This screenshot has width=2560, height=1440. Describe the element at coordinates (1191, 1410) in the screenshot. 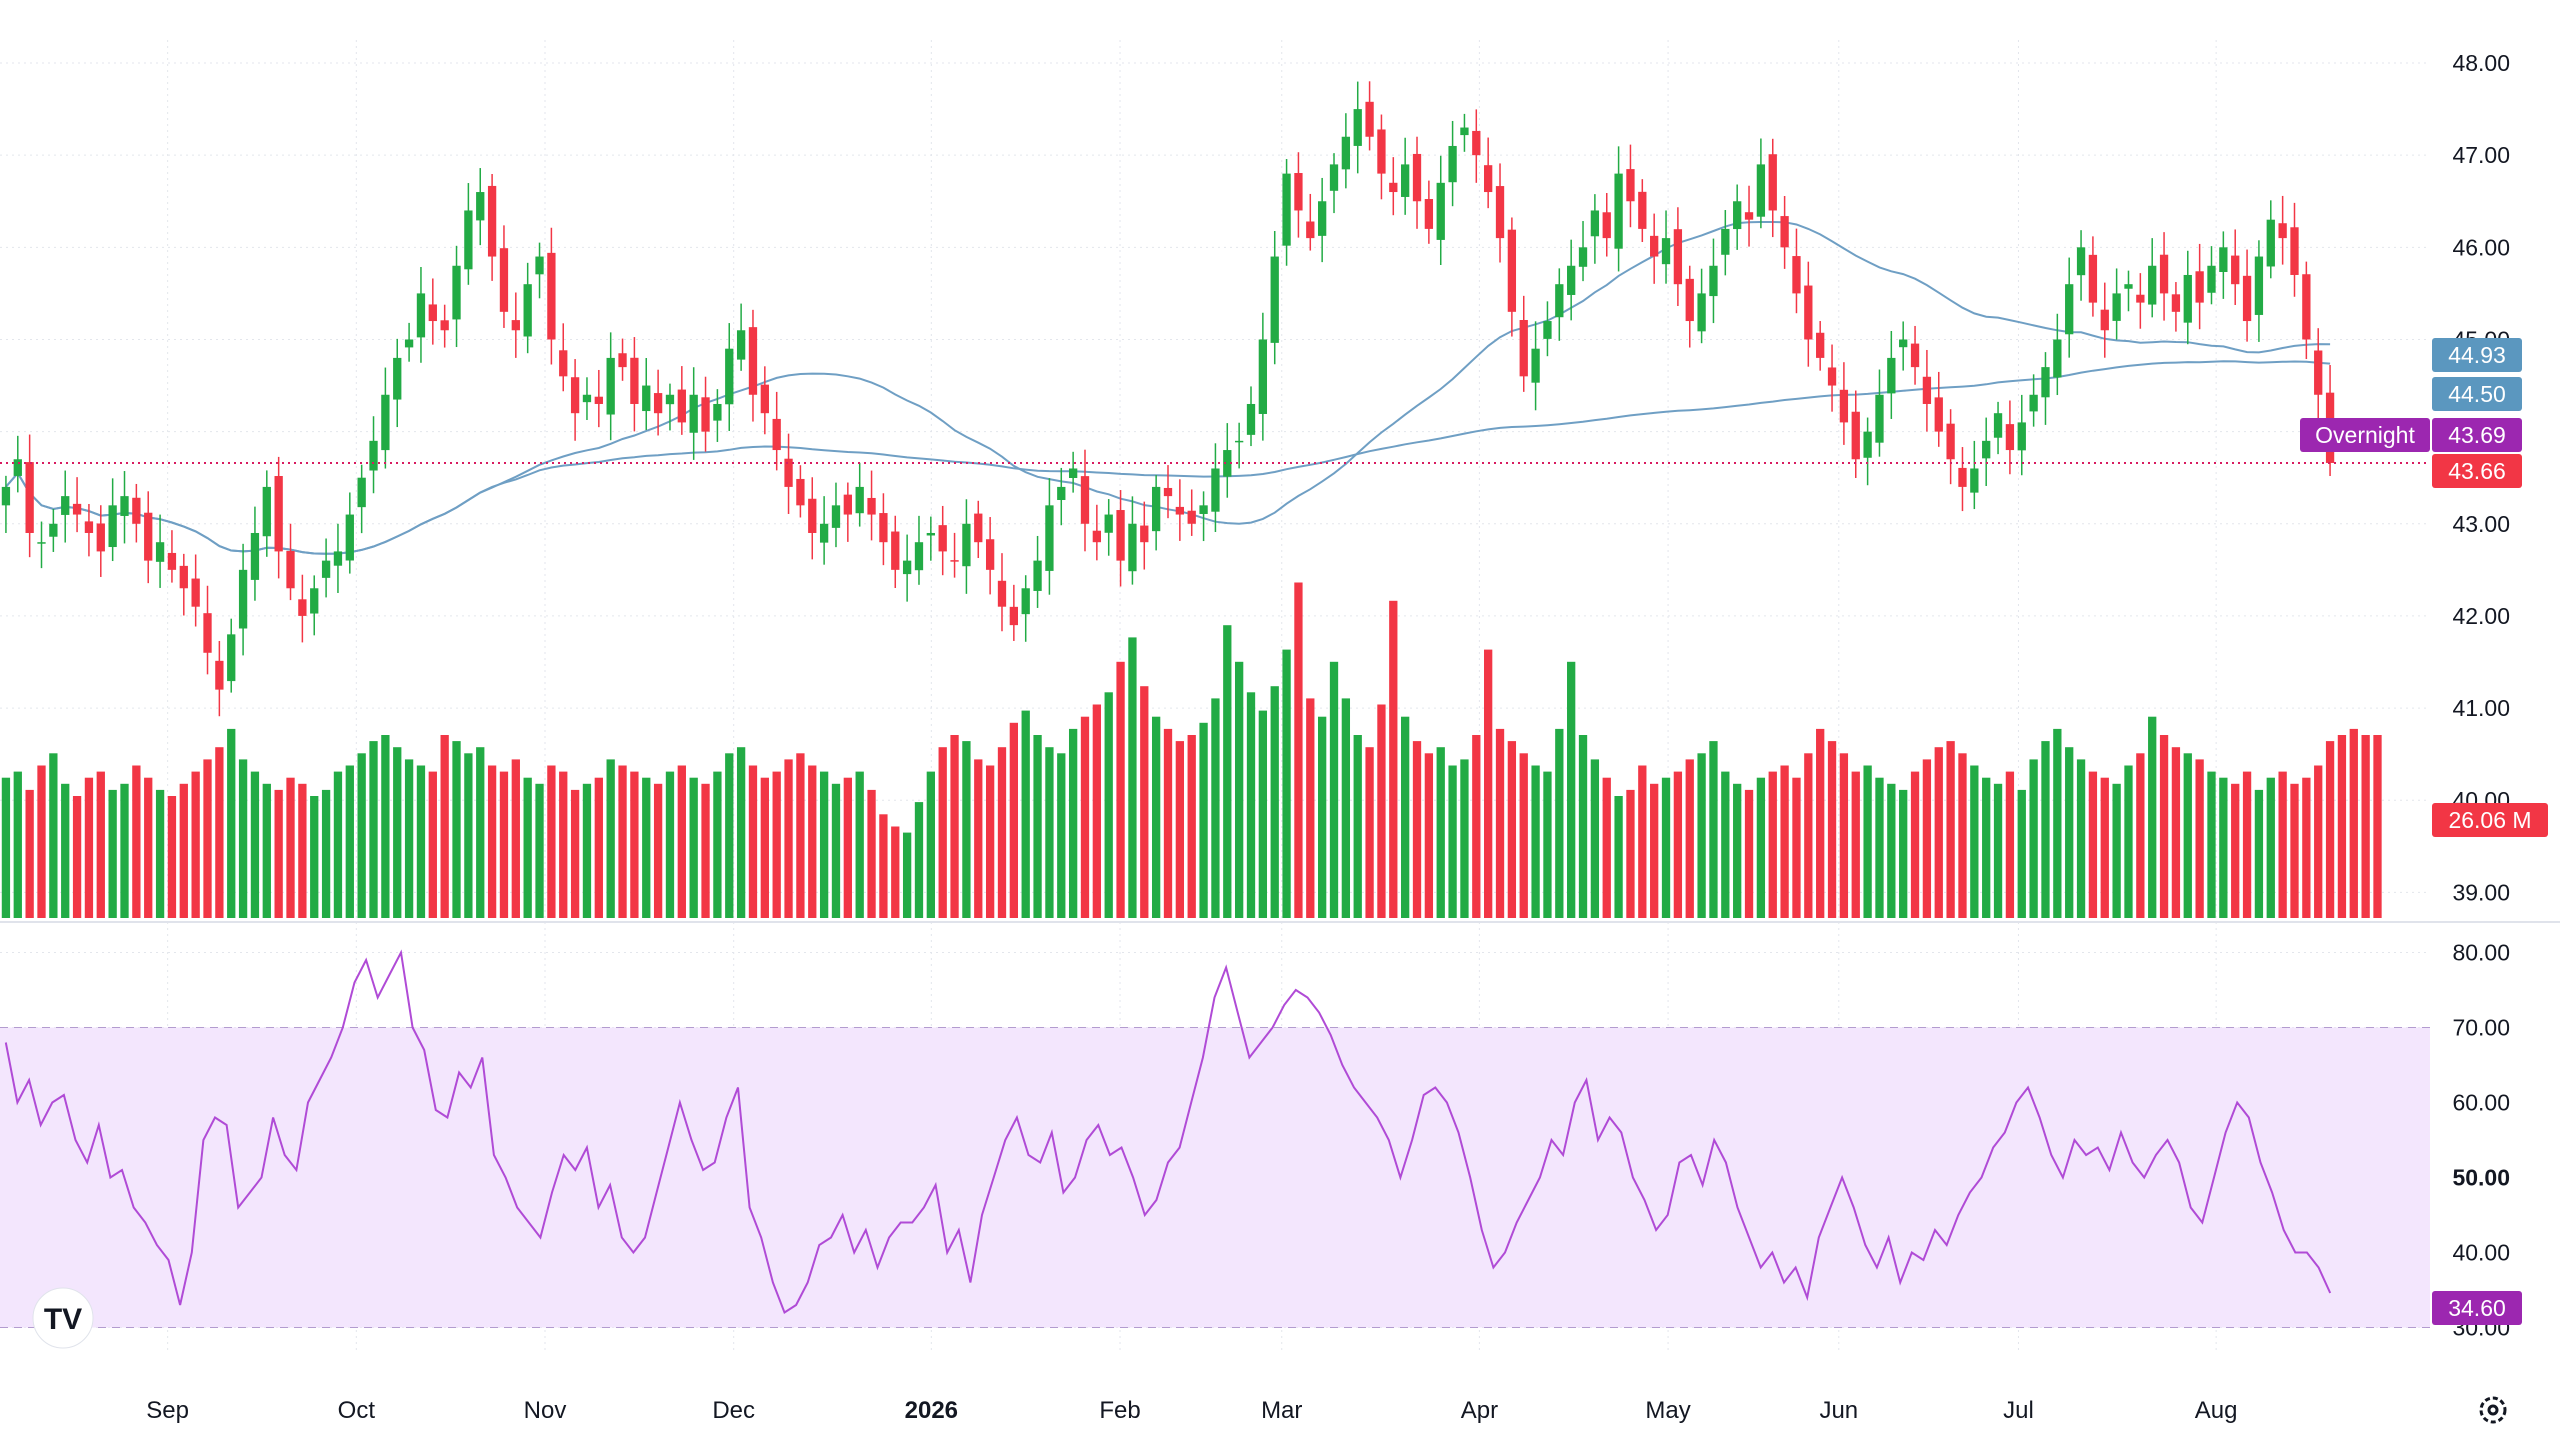

I see `time-axis: Sep Oct Nov Dec 2026 Feb Mar Apr May Jun Jul Aug` at that location.